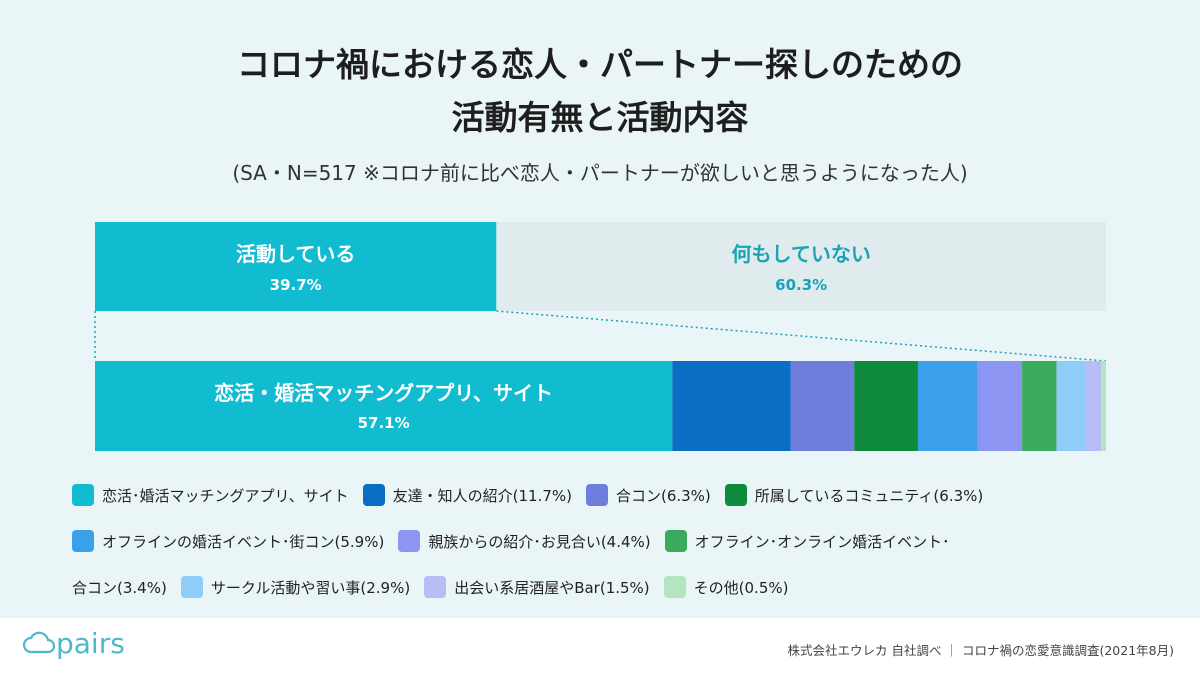 This screenshot has width=1200, height=675. What do you see at coordinates (310, 587) in the screenshot?
I see `legend-label: サークル活動や習い事(2.9%)` at bounding box center [310, 587].